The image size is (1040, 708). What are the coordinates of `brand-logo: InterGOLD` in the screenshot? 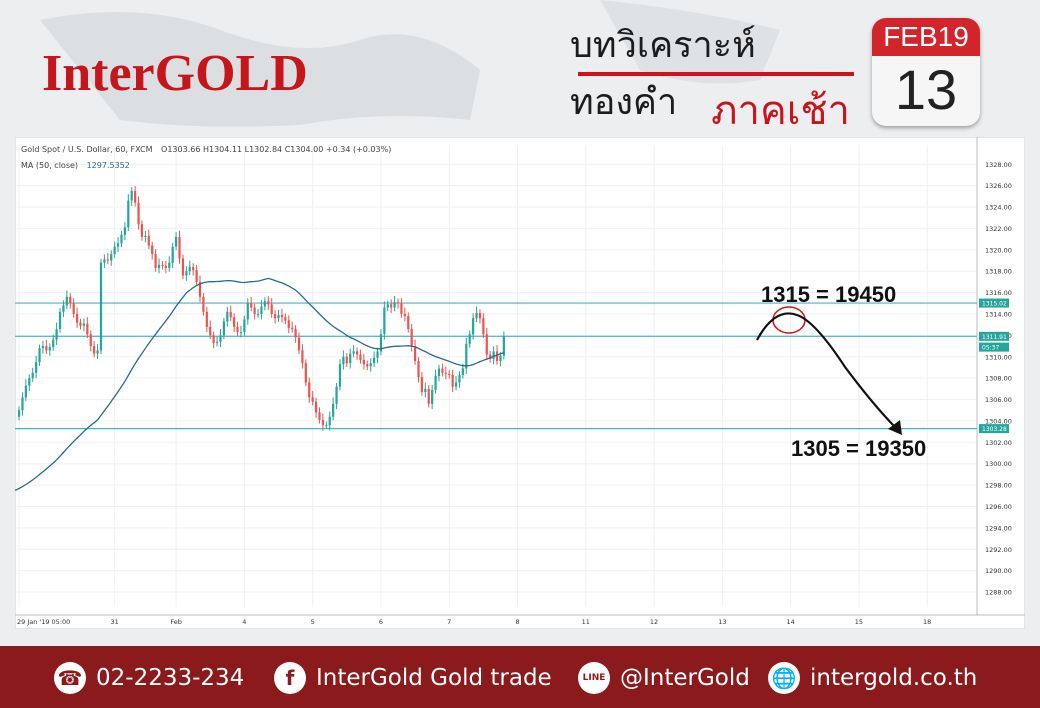 It's located at (175, 73).